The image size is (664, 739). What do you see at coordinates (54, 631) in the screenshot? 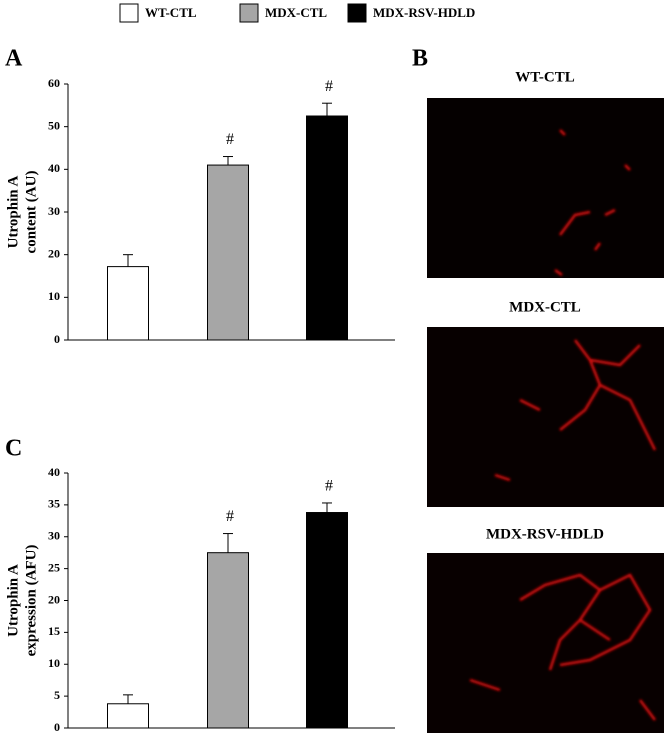
I see `y-tick-label: 15` at bounding box center [54, 631].